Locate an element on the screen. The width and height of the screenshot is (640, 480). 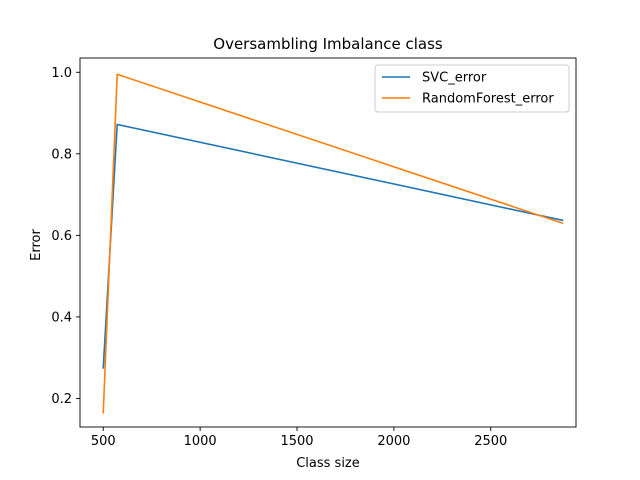
y-tick-label-0: 0.2 is located at coordinates (61, 399).